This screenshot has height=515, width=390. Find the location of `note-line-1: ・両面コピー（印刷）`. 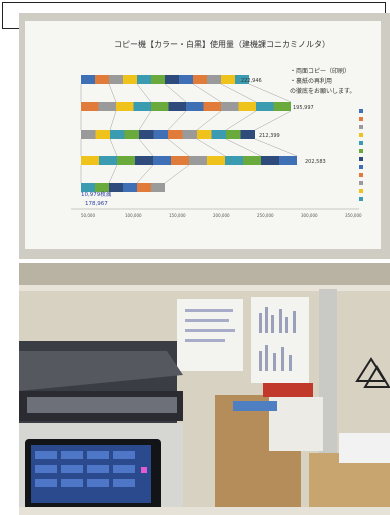

note-line-1: ・両面コピー（印刷） is located at coordinates (320, 71).